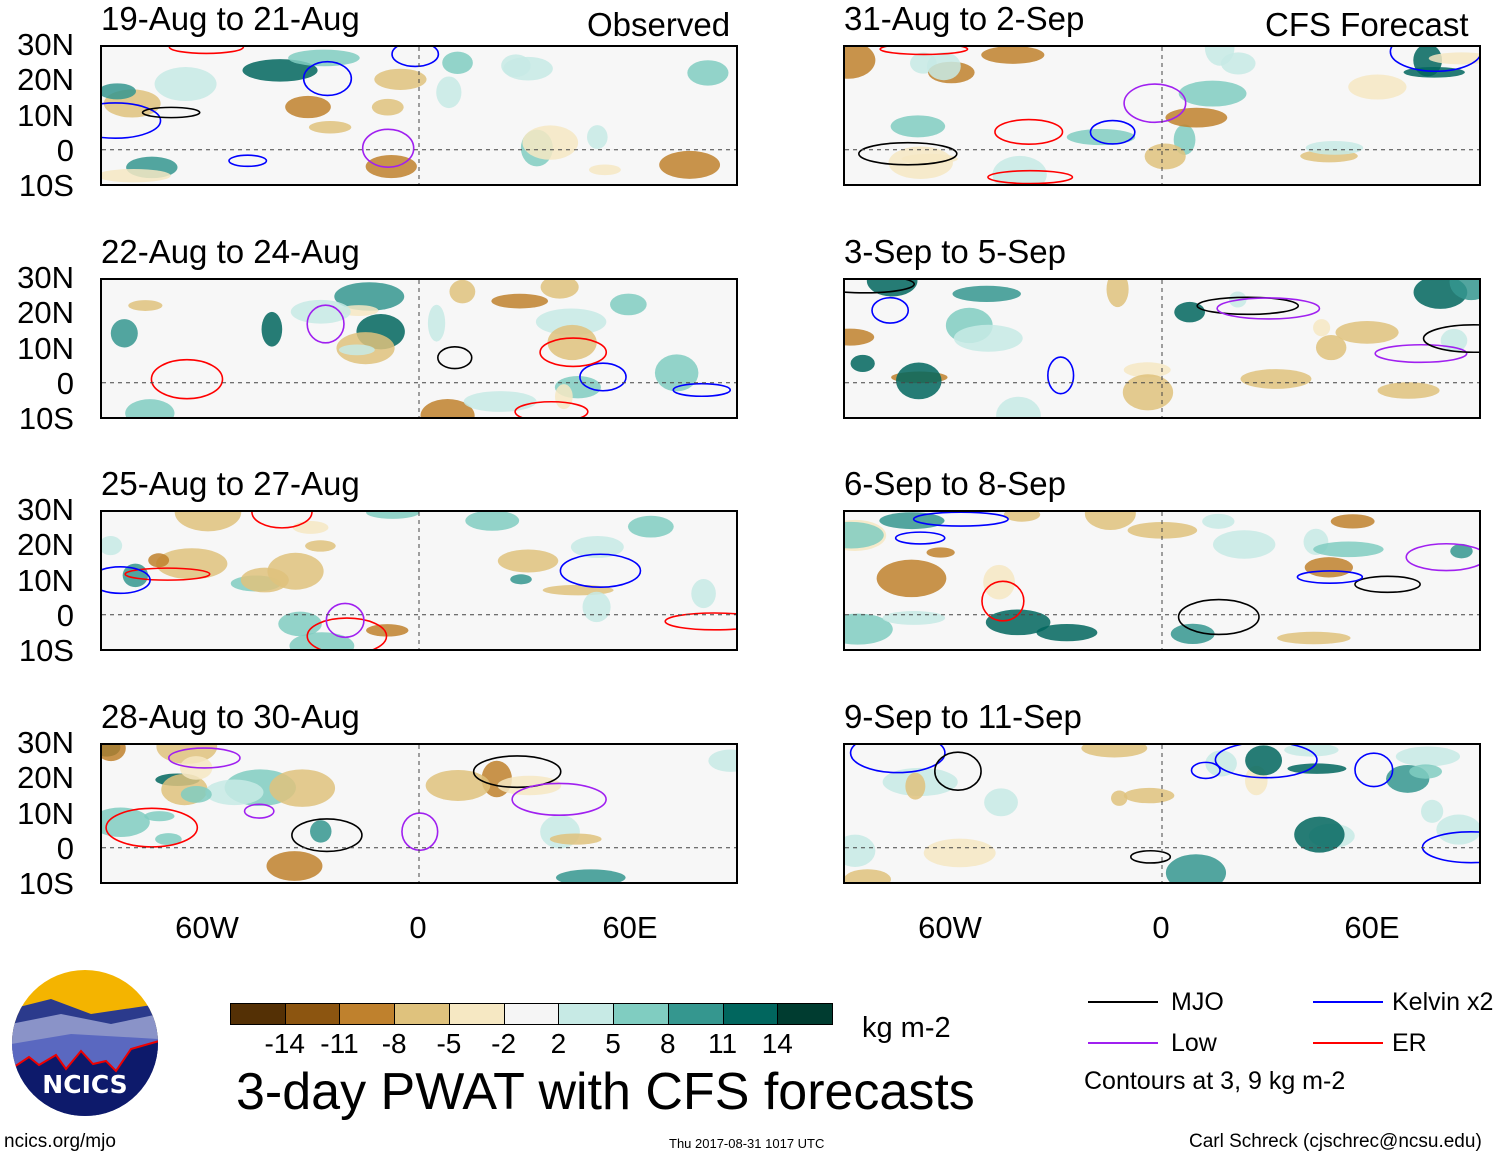  I want to click on footer-url: ncics.org/mjo, so click(60, 1141).